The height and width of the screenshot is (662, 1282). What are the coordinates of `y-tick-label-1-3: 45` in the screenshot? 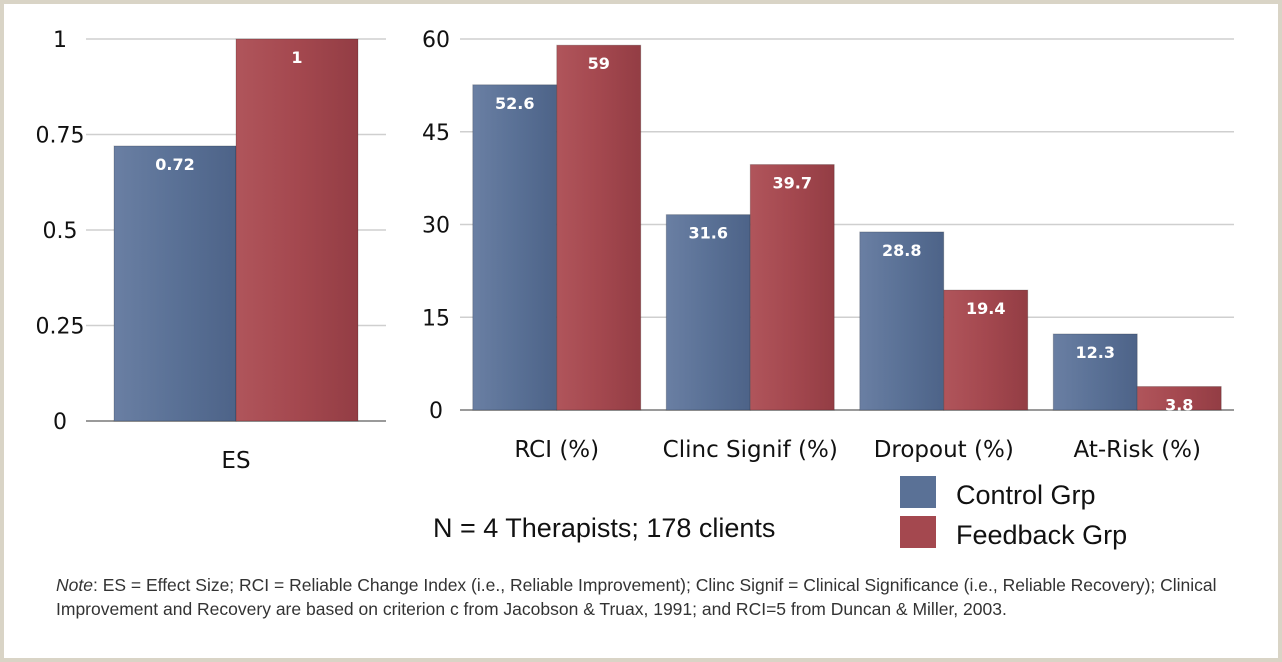 It's located at (436, 133).